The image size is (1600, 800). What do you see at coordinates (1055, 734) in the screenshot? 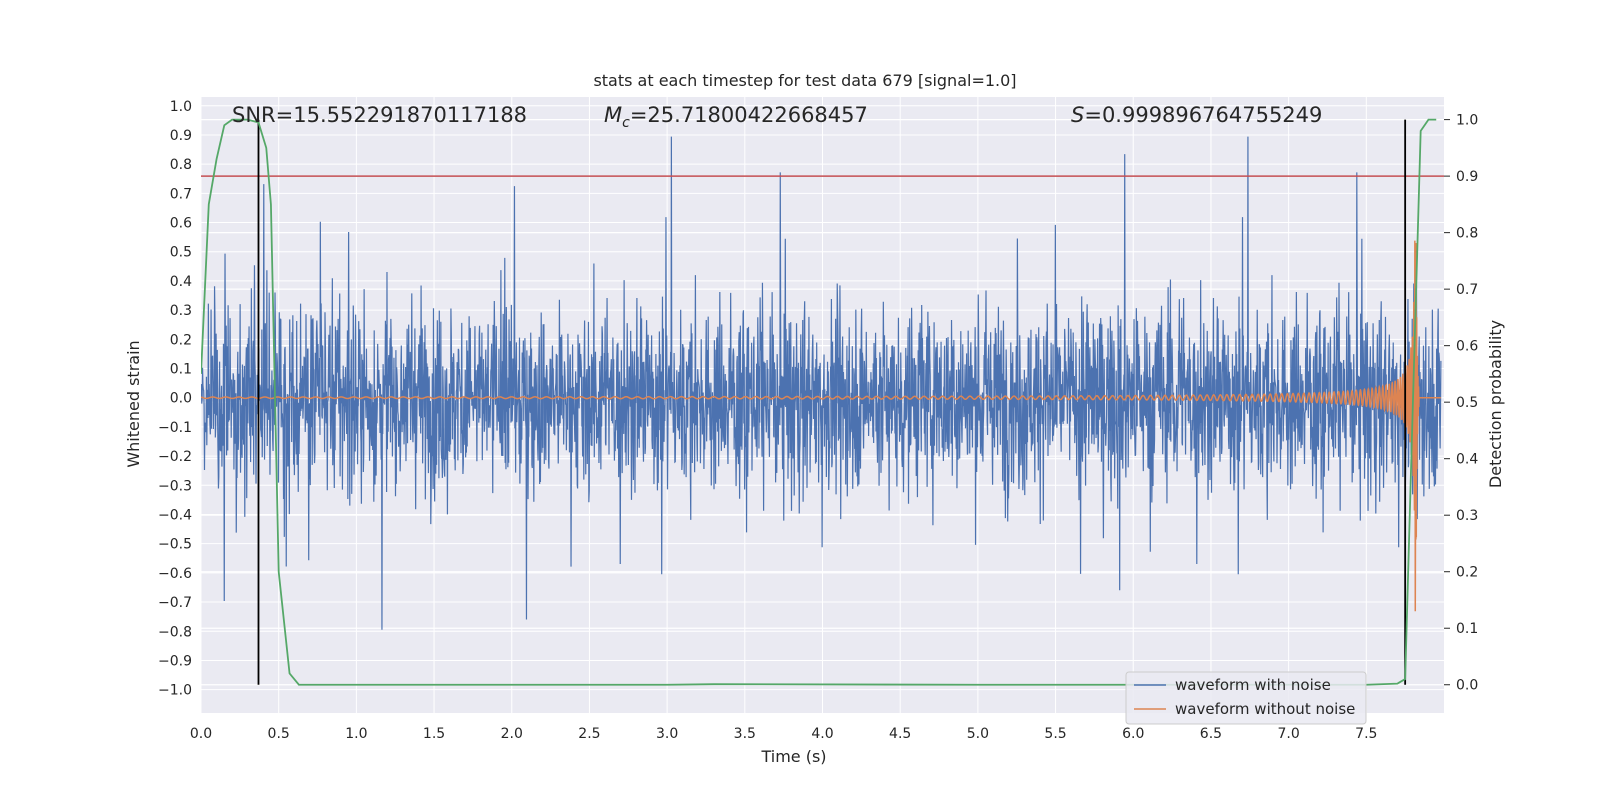
I see `x-tick-label-11: 5.5` at bounding box center [1055, 734].